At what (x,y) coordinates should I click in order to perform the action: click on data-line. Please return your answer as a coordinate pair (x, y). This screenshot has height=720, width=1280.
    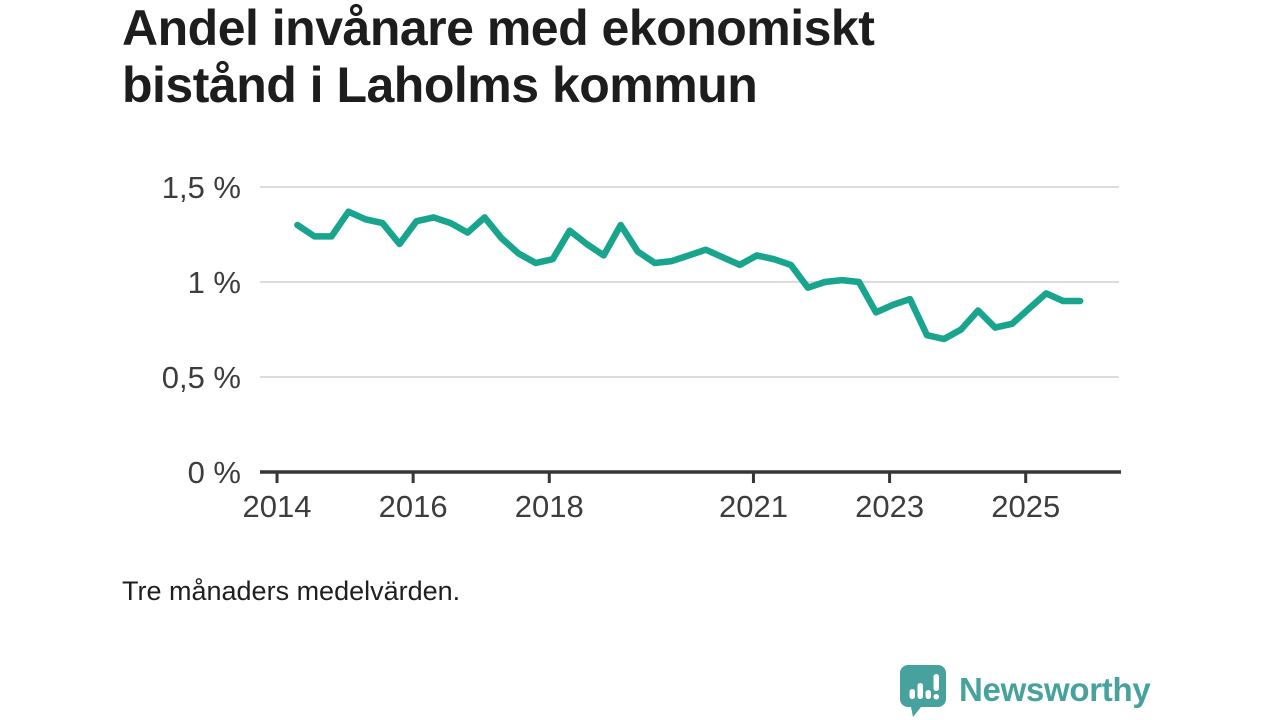
    Looking at the image, I should click on (689, 275).